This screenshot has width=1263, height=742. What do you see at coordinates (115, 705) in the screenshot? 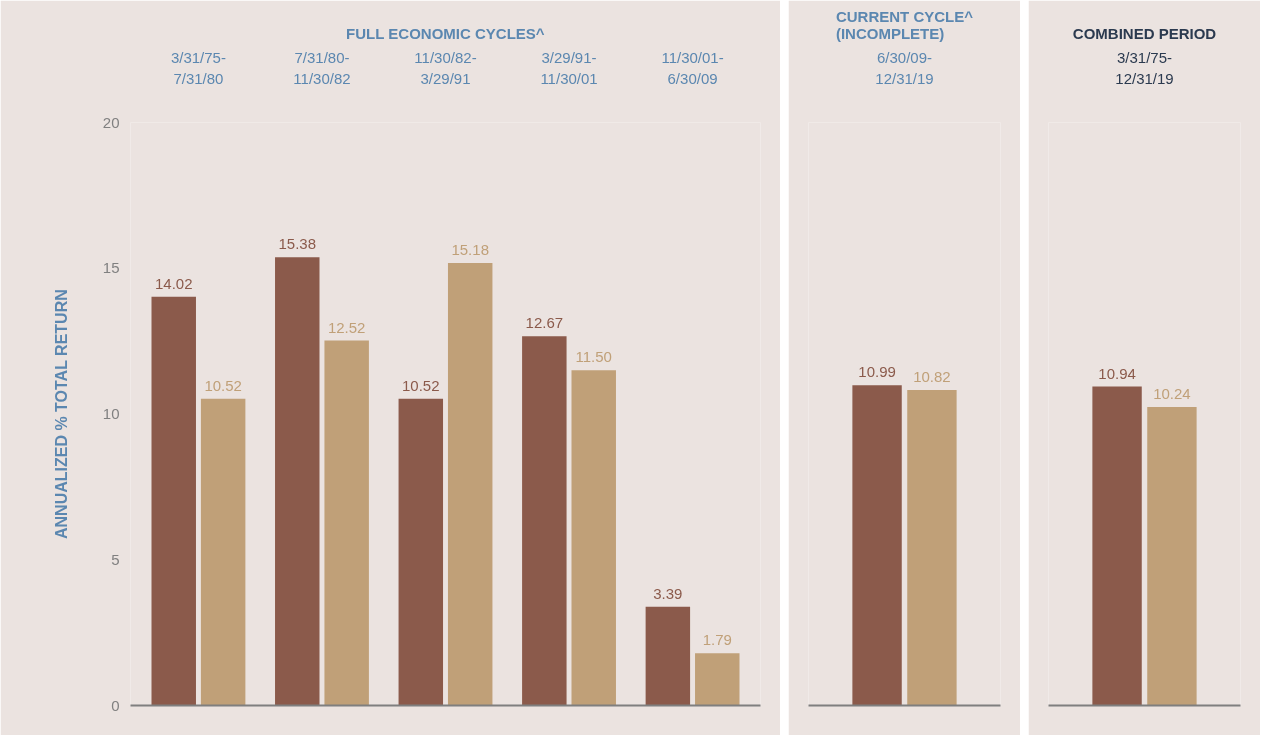
I see `y-tick-label: 0` at bounding box center [115, 705].